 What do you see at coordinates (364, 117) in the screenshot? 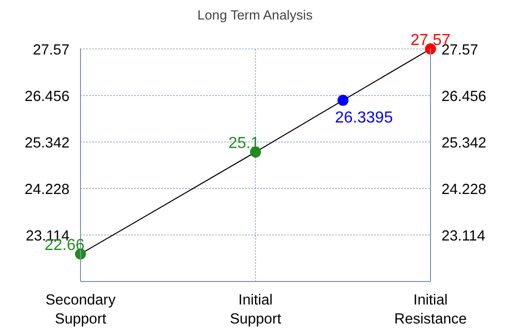
I see `data-label: 26.3395` at bounding box center [364, 117].